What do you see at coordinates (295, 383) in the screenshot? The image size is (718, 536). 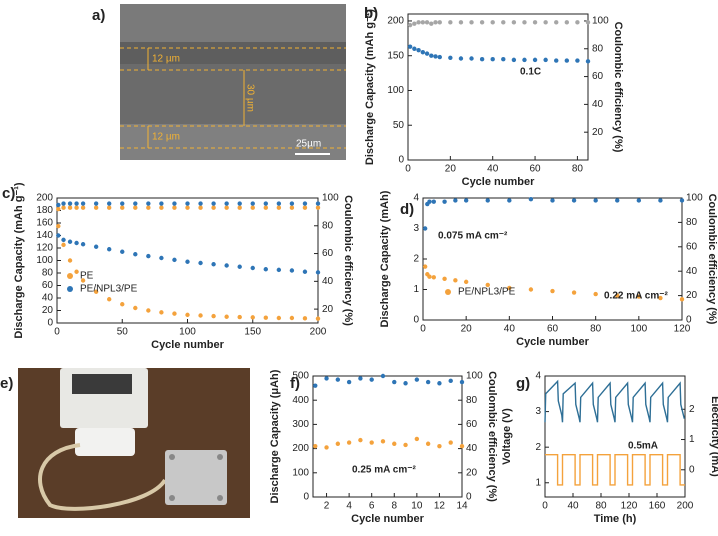 I see `panel-label: f)` at bounding box center [295, 383].